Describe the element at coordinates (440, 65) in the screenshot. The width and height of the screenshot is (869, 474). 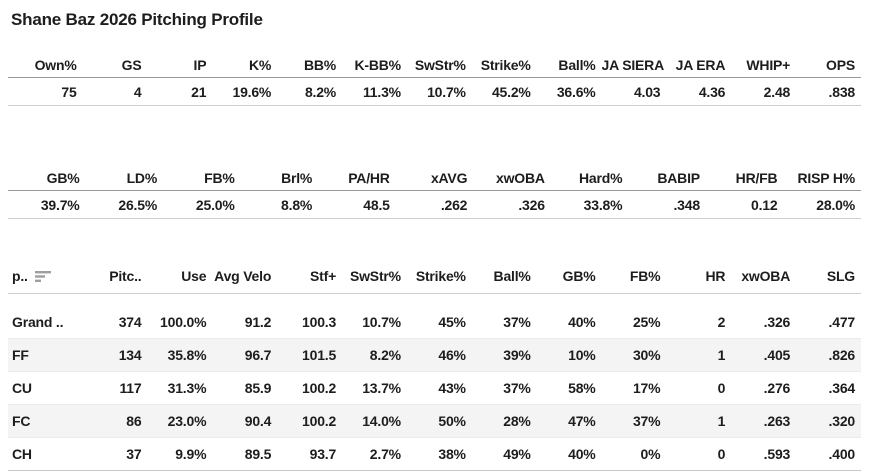
I see `column-header: SwStr%` at that location.